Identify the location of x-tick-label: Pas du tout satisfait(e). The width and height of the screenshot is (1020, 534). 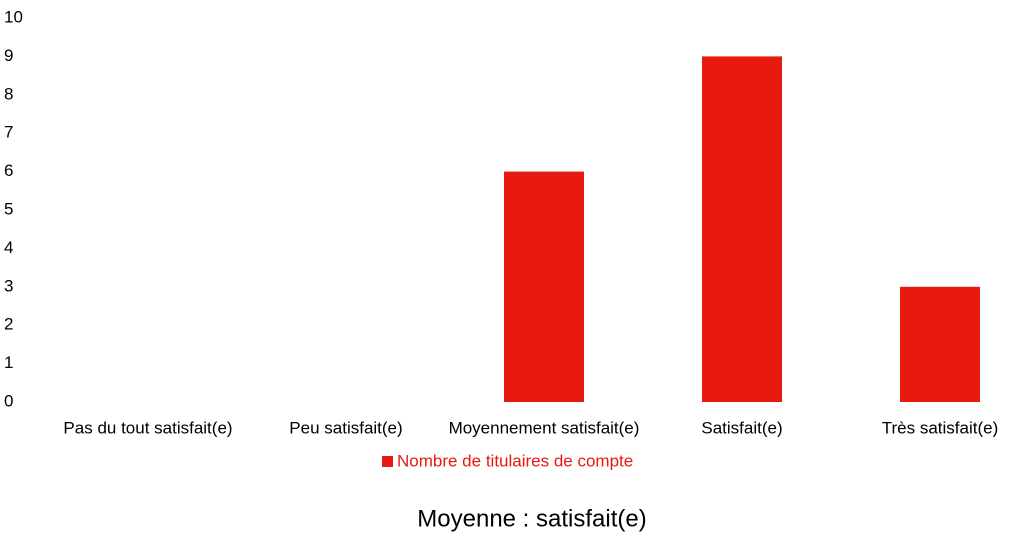
(147, 427).